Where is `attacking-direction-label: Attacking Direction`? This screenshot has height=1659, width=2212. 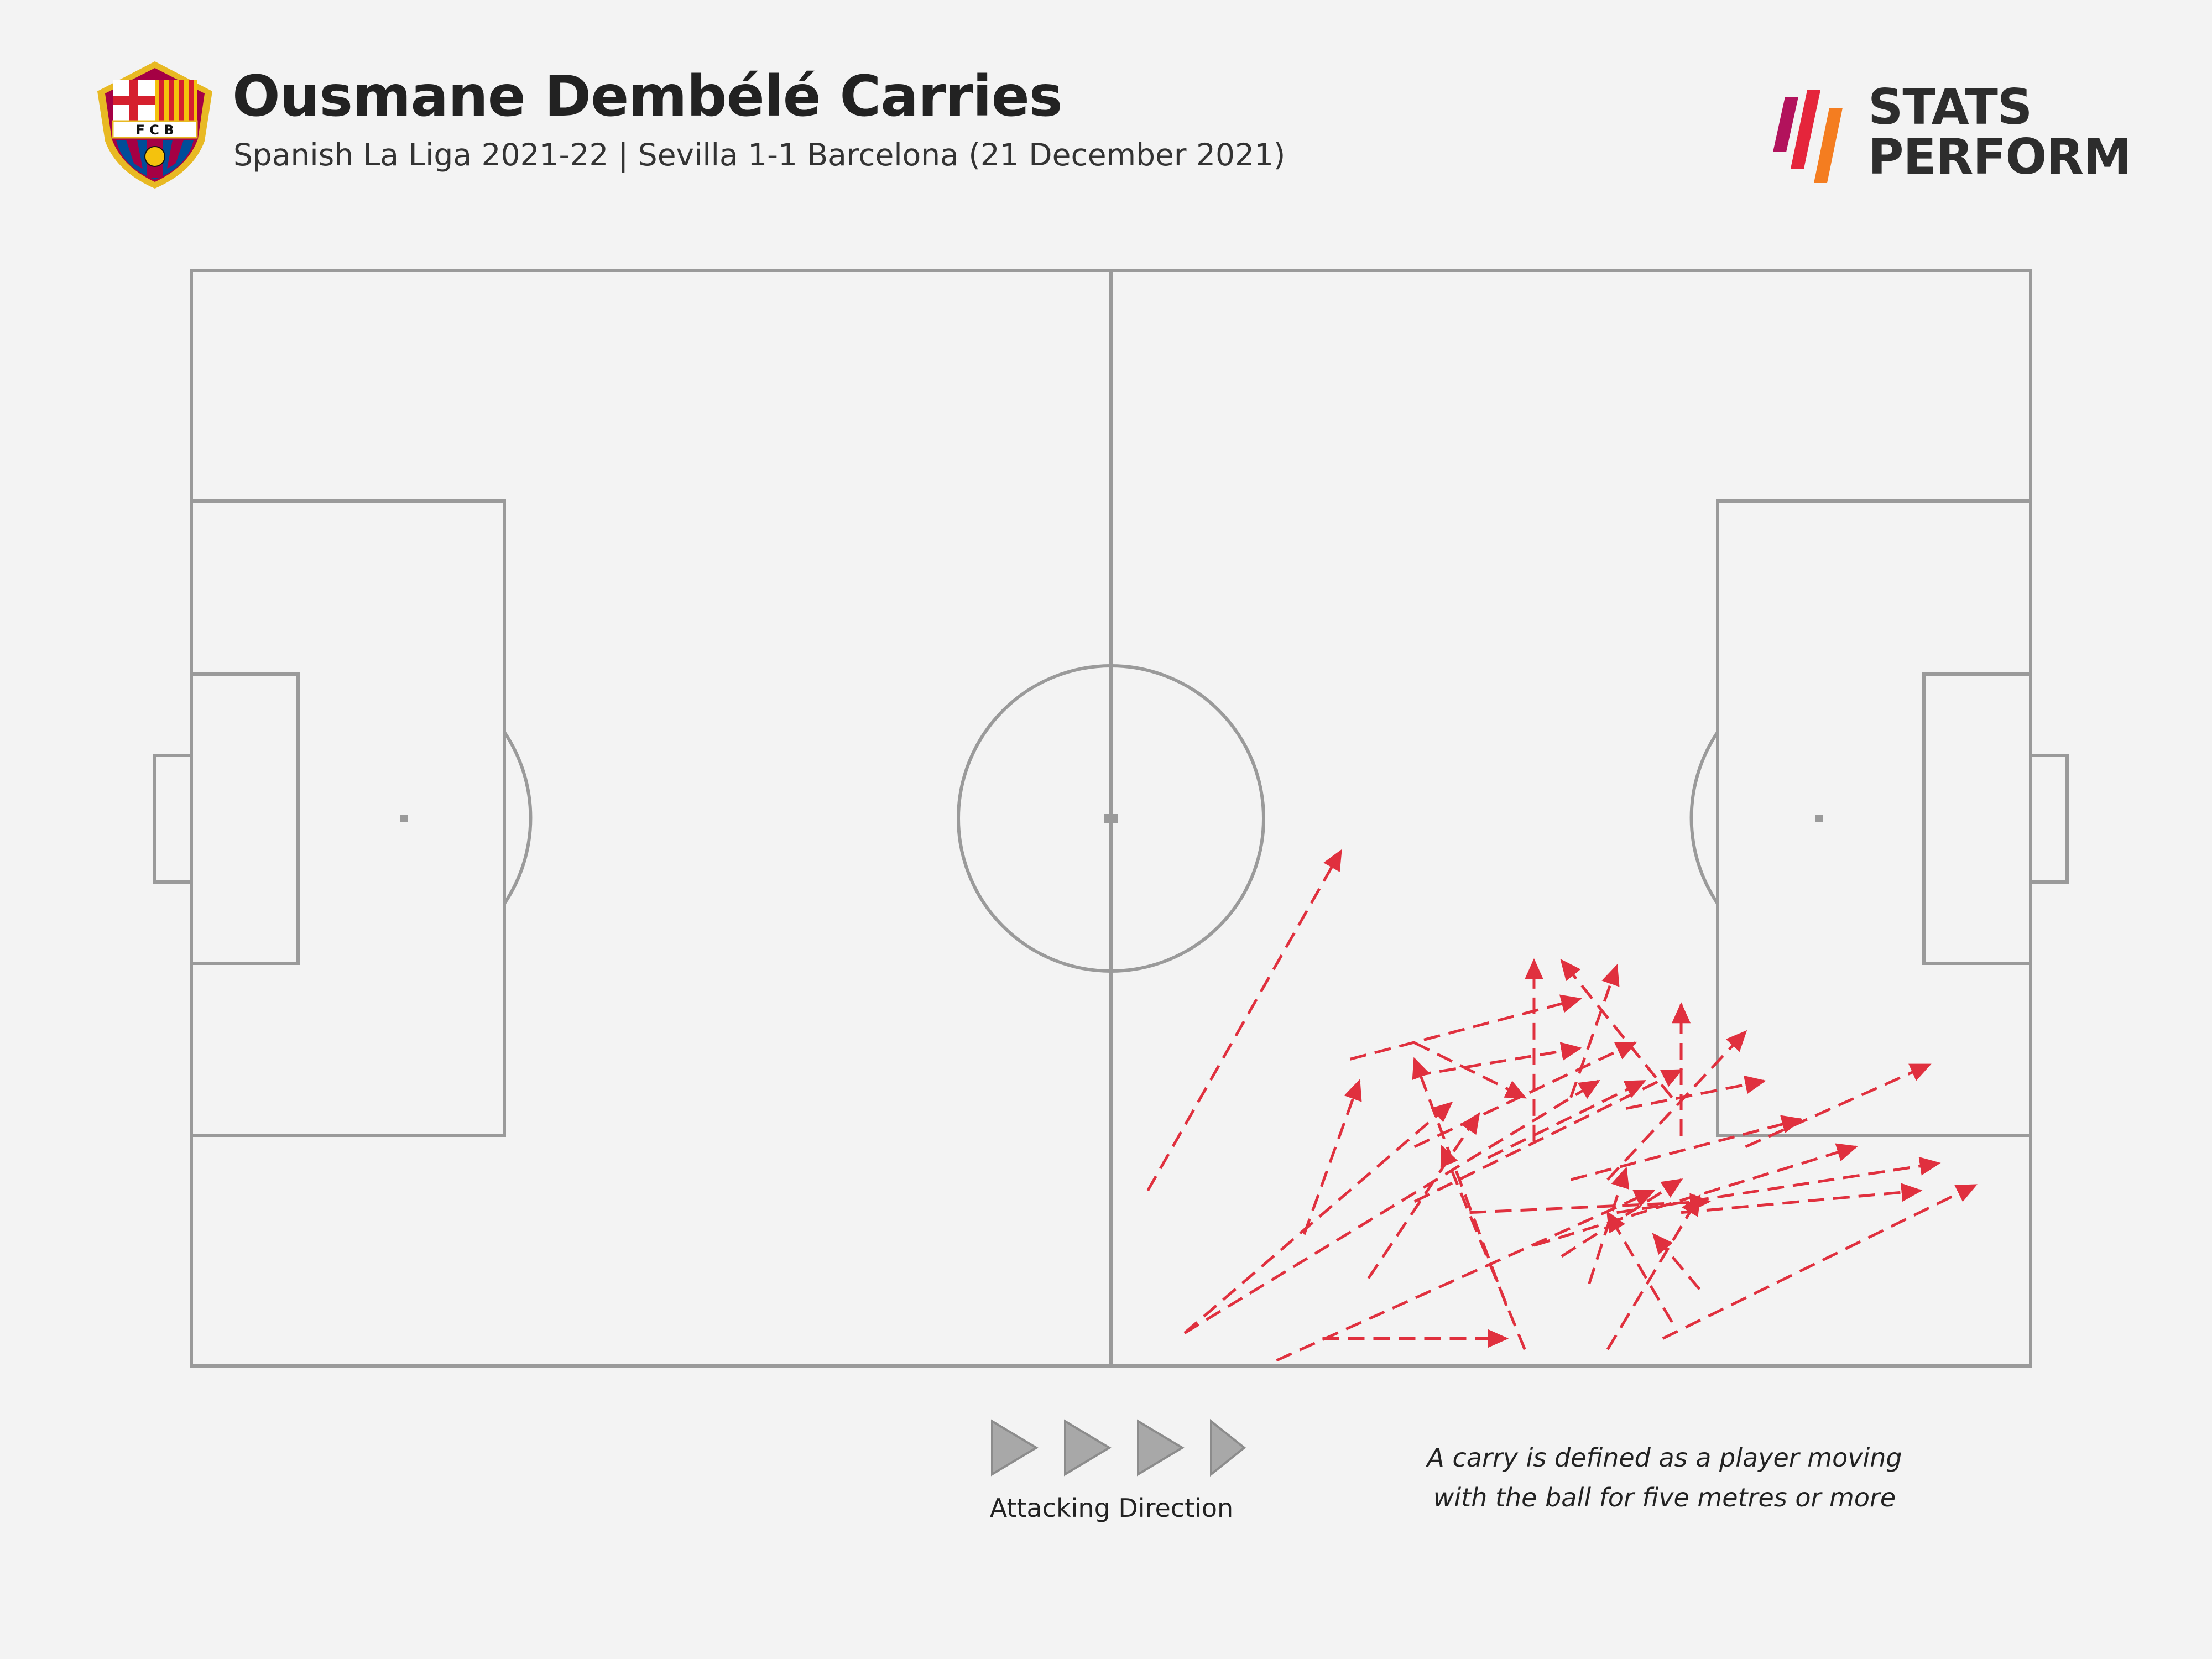 attacking-direction-label: Attacking Direction is located at coordinates (1112, 1508).